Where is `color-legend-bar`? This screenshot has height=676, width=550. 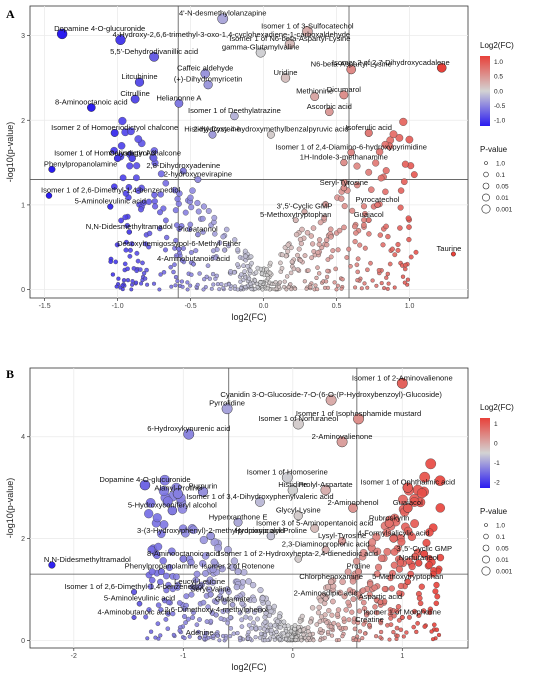 color-legend-bar is located at coordinates (485, 91).